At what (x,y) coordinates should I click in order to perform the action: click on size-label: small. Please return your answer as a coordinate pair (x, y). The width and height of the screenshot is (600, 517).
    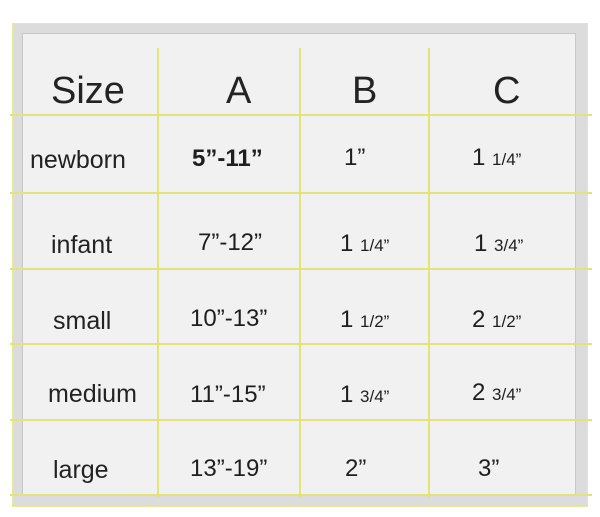
    Looking at the image, I should click on (82, 321).